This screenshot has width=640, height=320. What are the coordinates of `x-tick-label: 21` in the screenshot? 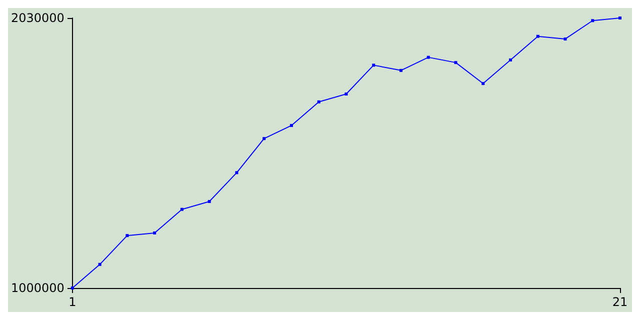 It's located at (620, 302).